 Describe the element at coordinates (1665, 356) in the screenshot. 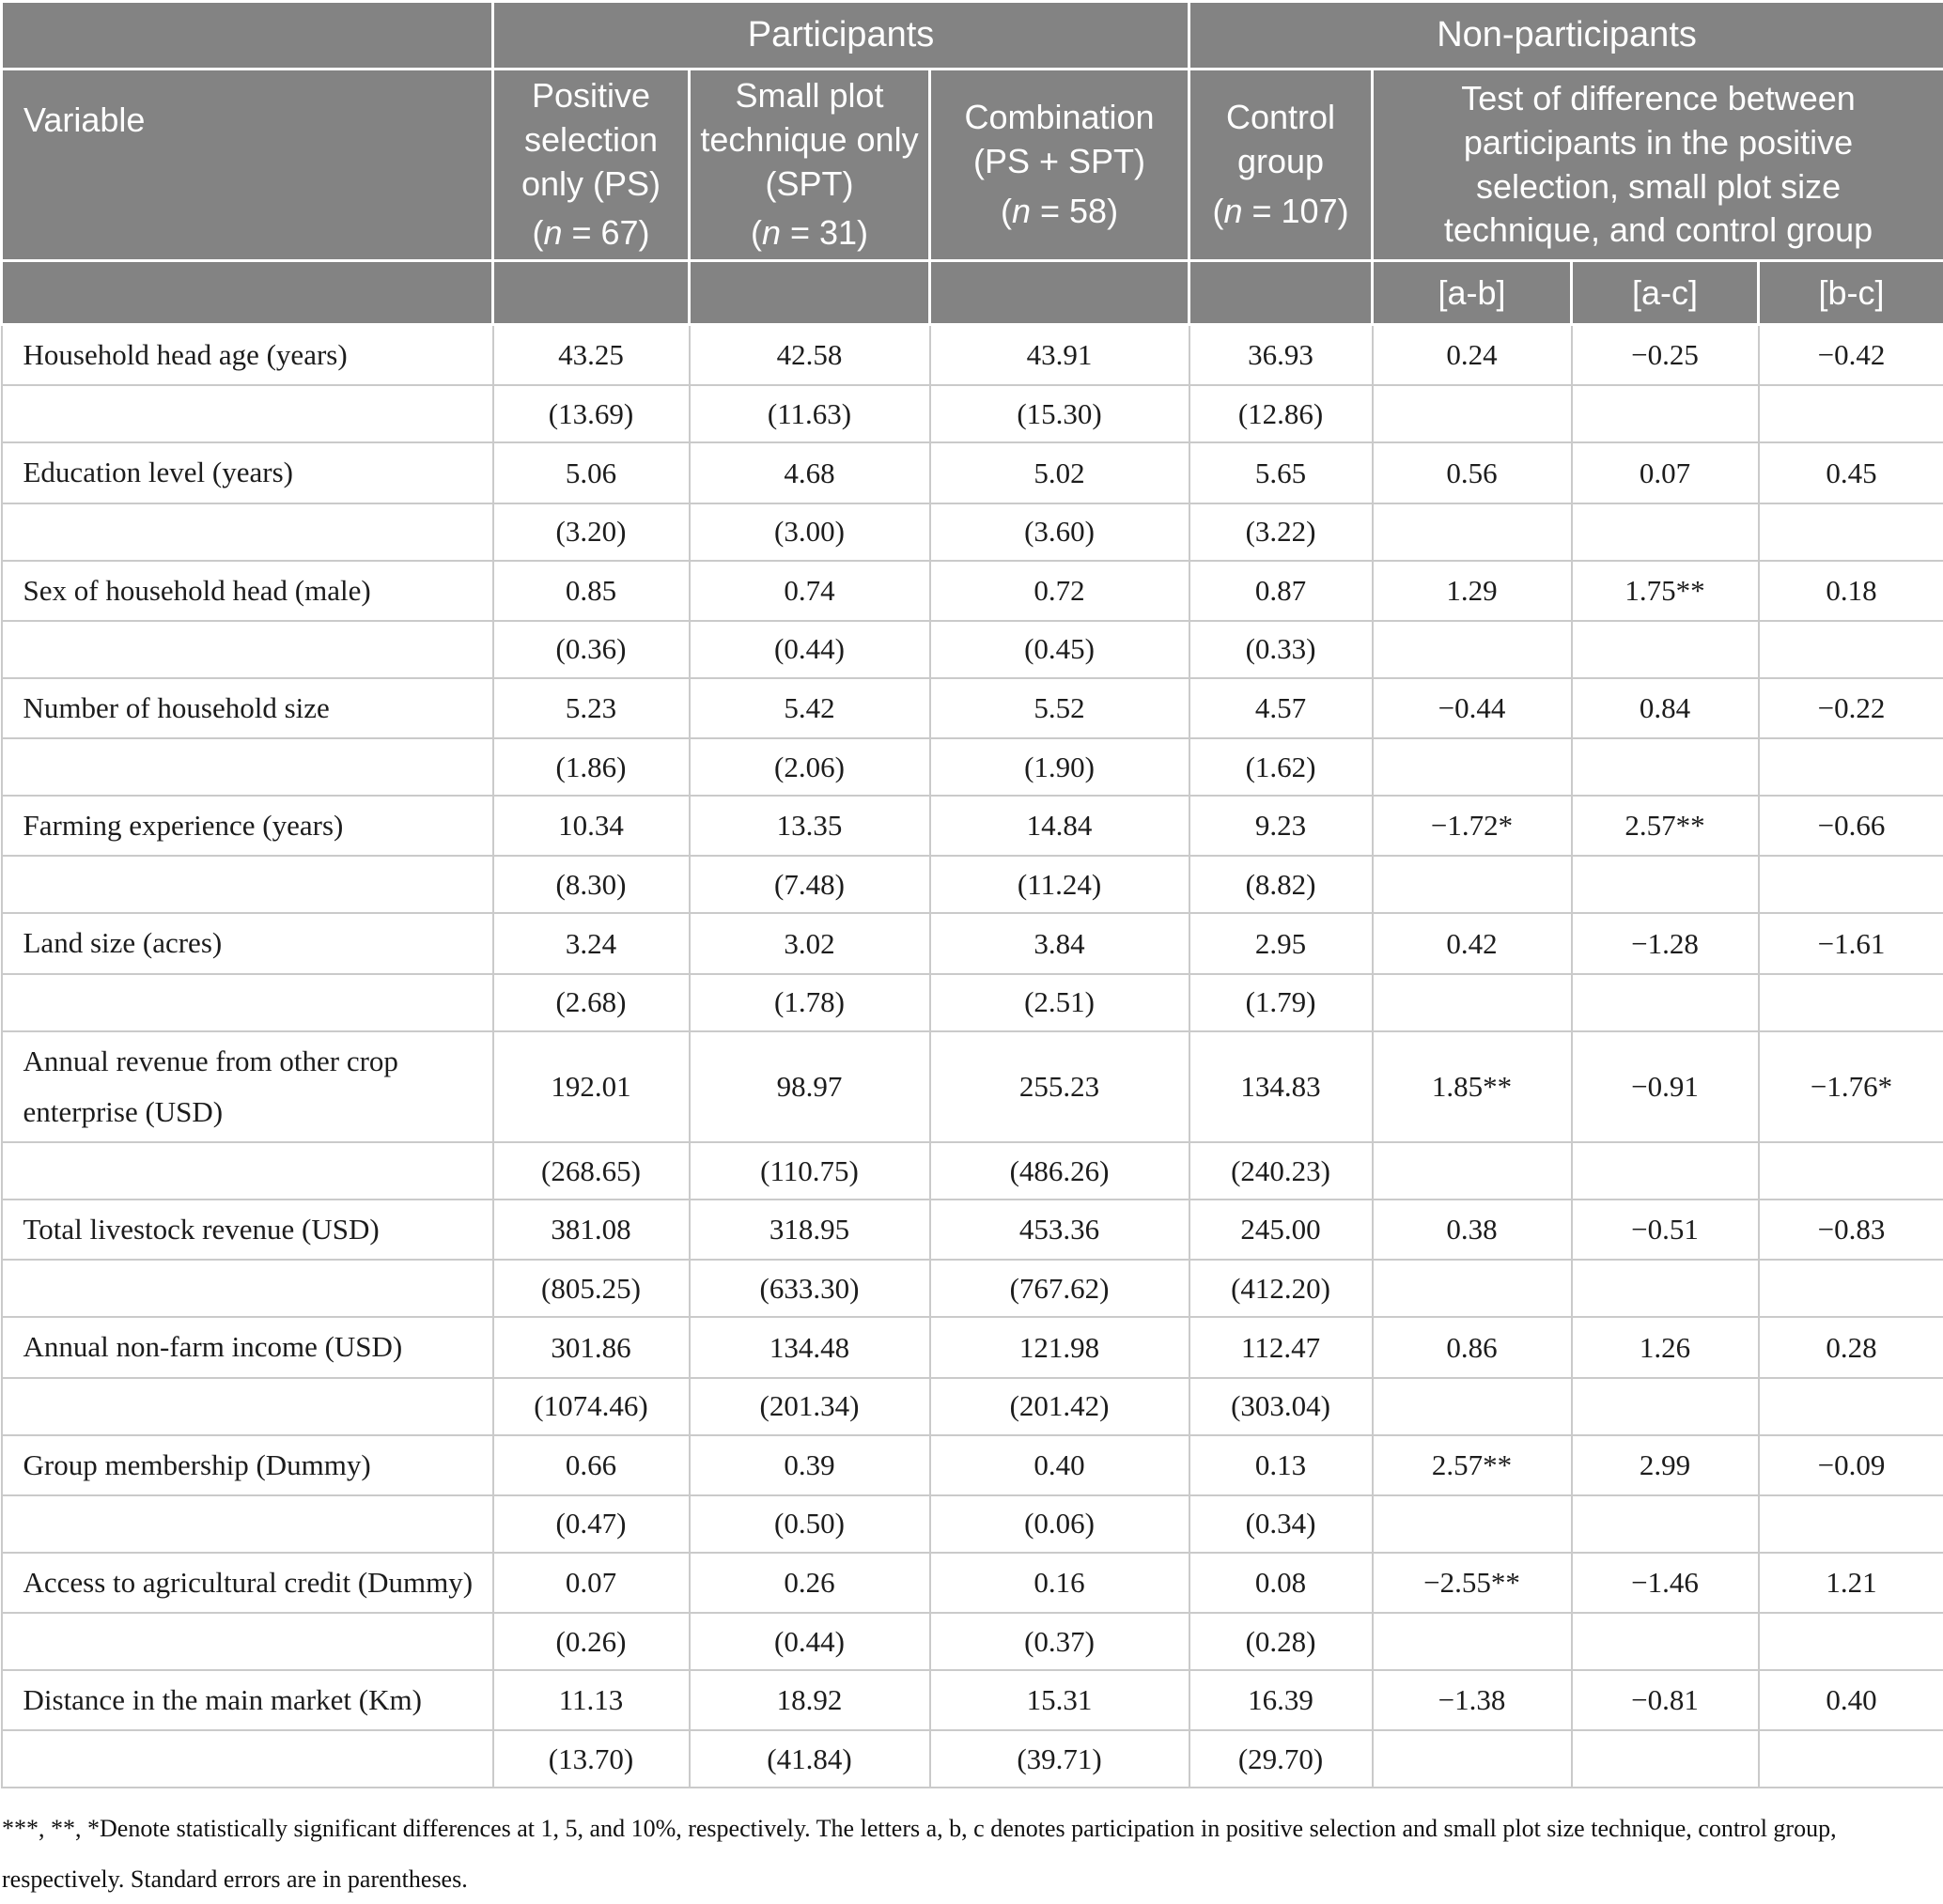

I see `value-cell: −0.25` at that location.